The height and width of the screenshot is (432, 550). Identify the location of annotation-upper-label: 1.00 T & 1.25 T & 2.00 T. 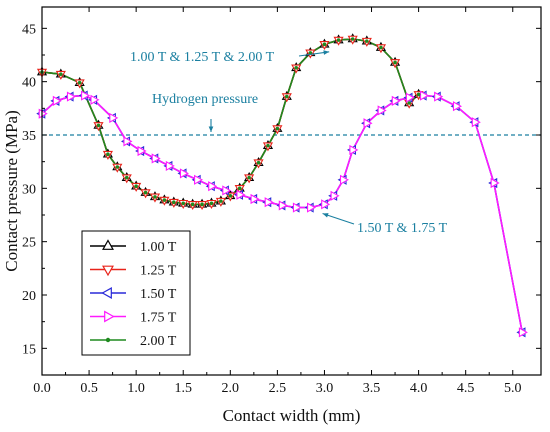
(202, 57).